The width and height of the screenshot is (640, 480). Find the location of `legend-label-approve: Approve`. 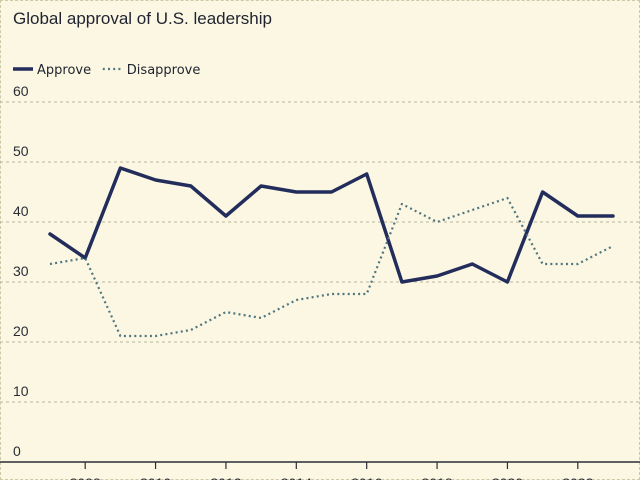

legend-label-approve: Approve is located at coordinates (64, 70).